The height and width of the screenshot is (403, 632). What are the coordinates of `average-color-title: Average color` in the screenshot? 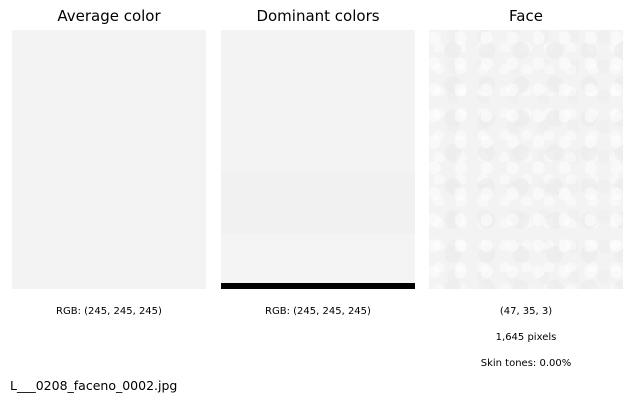 It's located at (109, 16).